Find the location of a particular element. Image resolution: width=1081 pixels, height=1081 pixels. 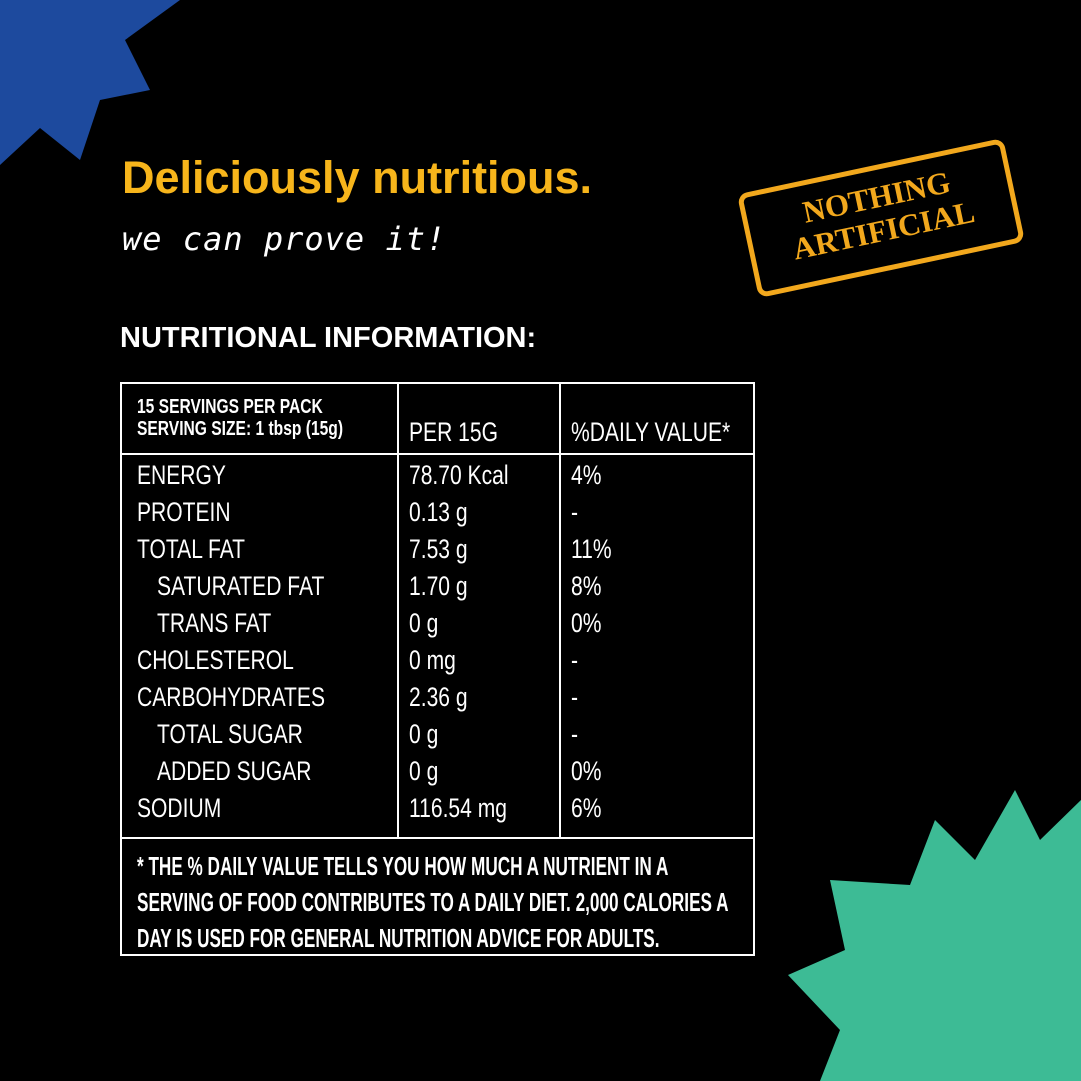

green-star is located at coordinates (934, 935).